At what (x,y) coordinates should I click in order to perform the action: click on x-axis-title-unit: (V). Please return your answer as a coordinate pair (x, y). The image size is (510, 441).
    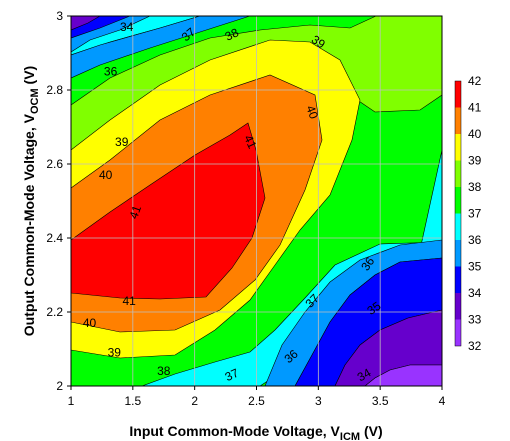
    Looking at the image, I should click on (371, 431).